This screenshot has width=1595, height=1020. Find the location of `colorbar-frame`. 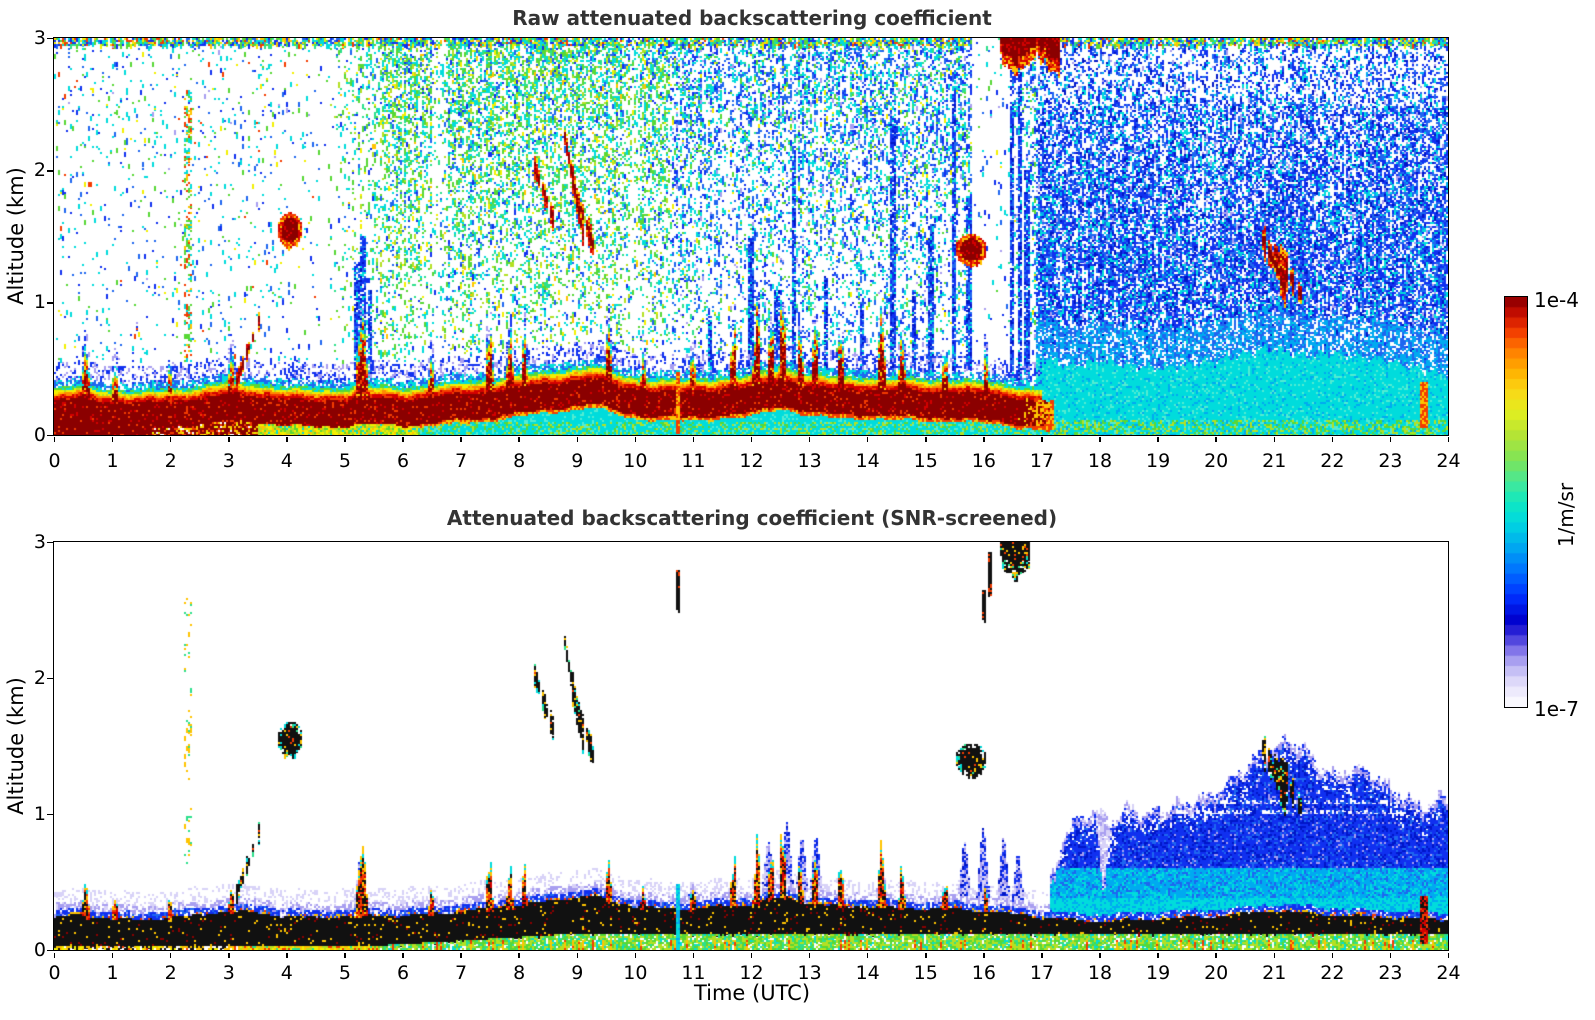

colorbar-frame is located at coordinates (1516, 502).